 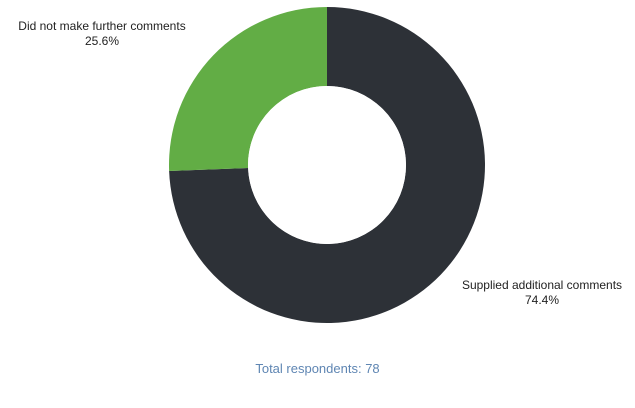 What do you see at coordinates (102, 26) in the screenshot?
I see `slice-name-did-not-comment: Did not make further comments` at bounding box center [102, 26].